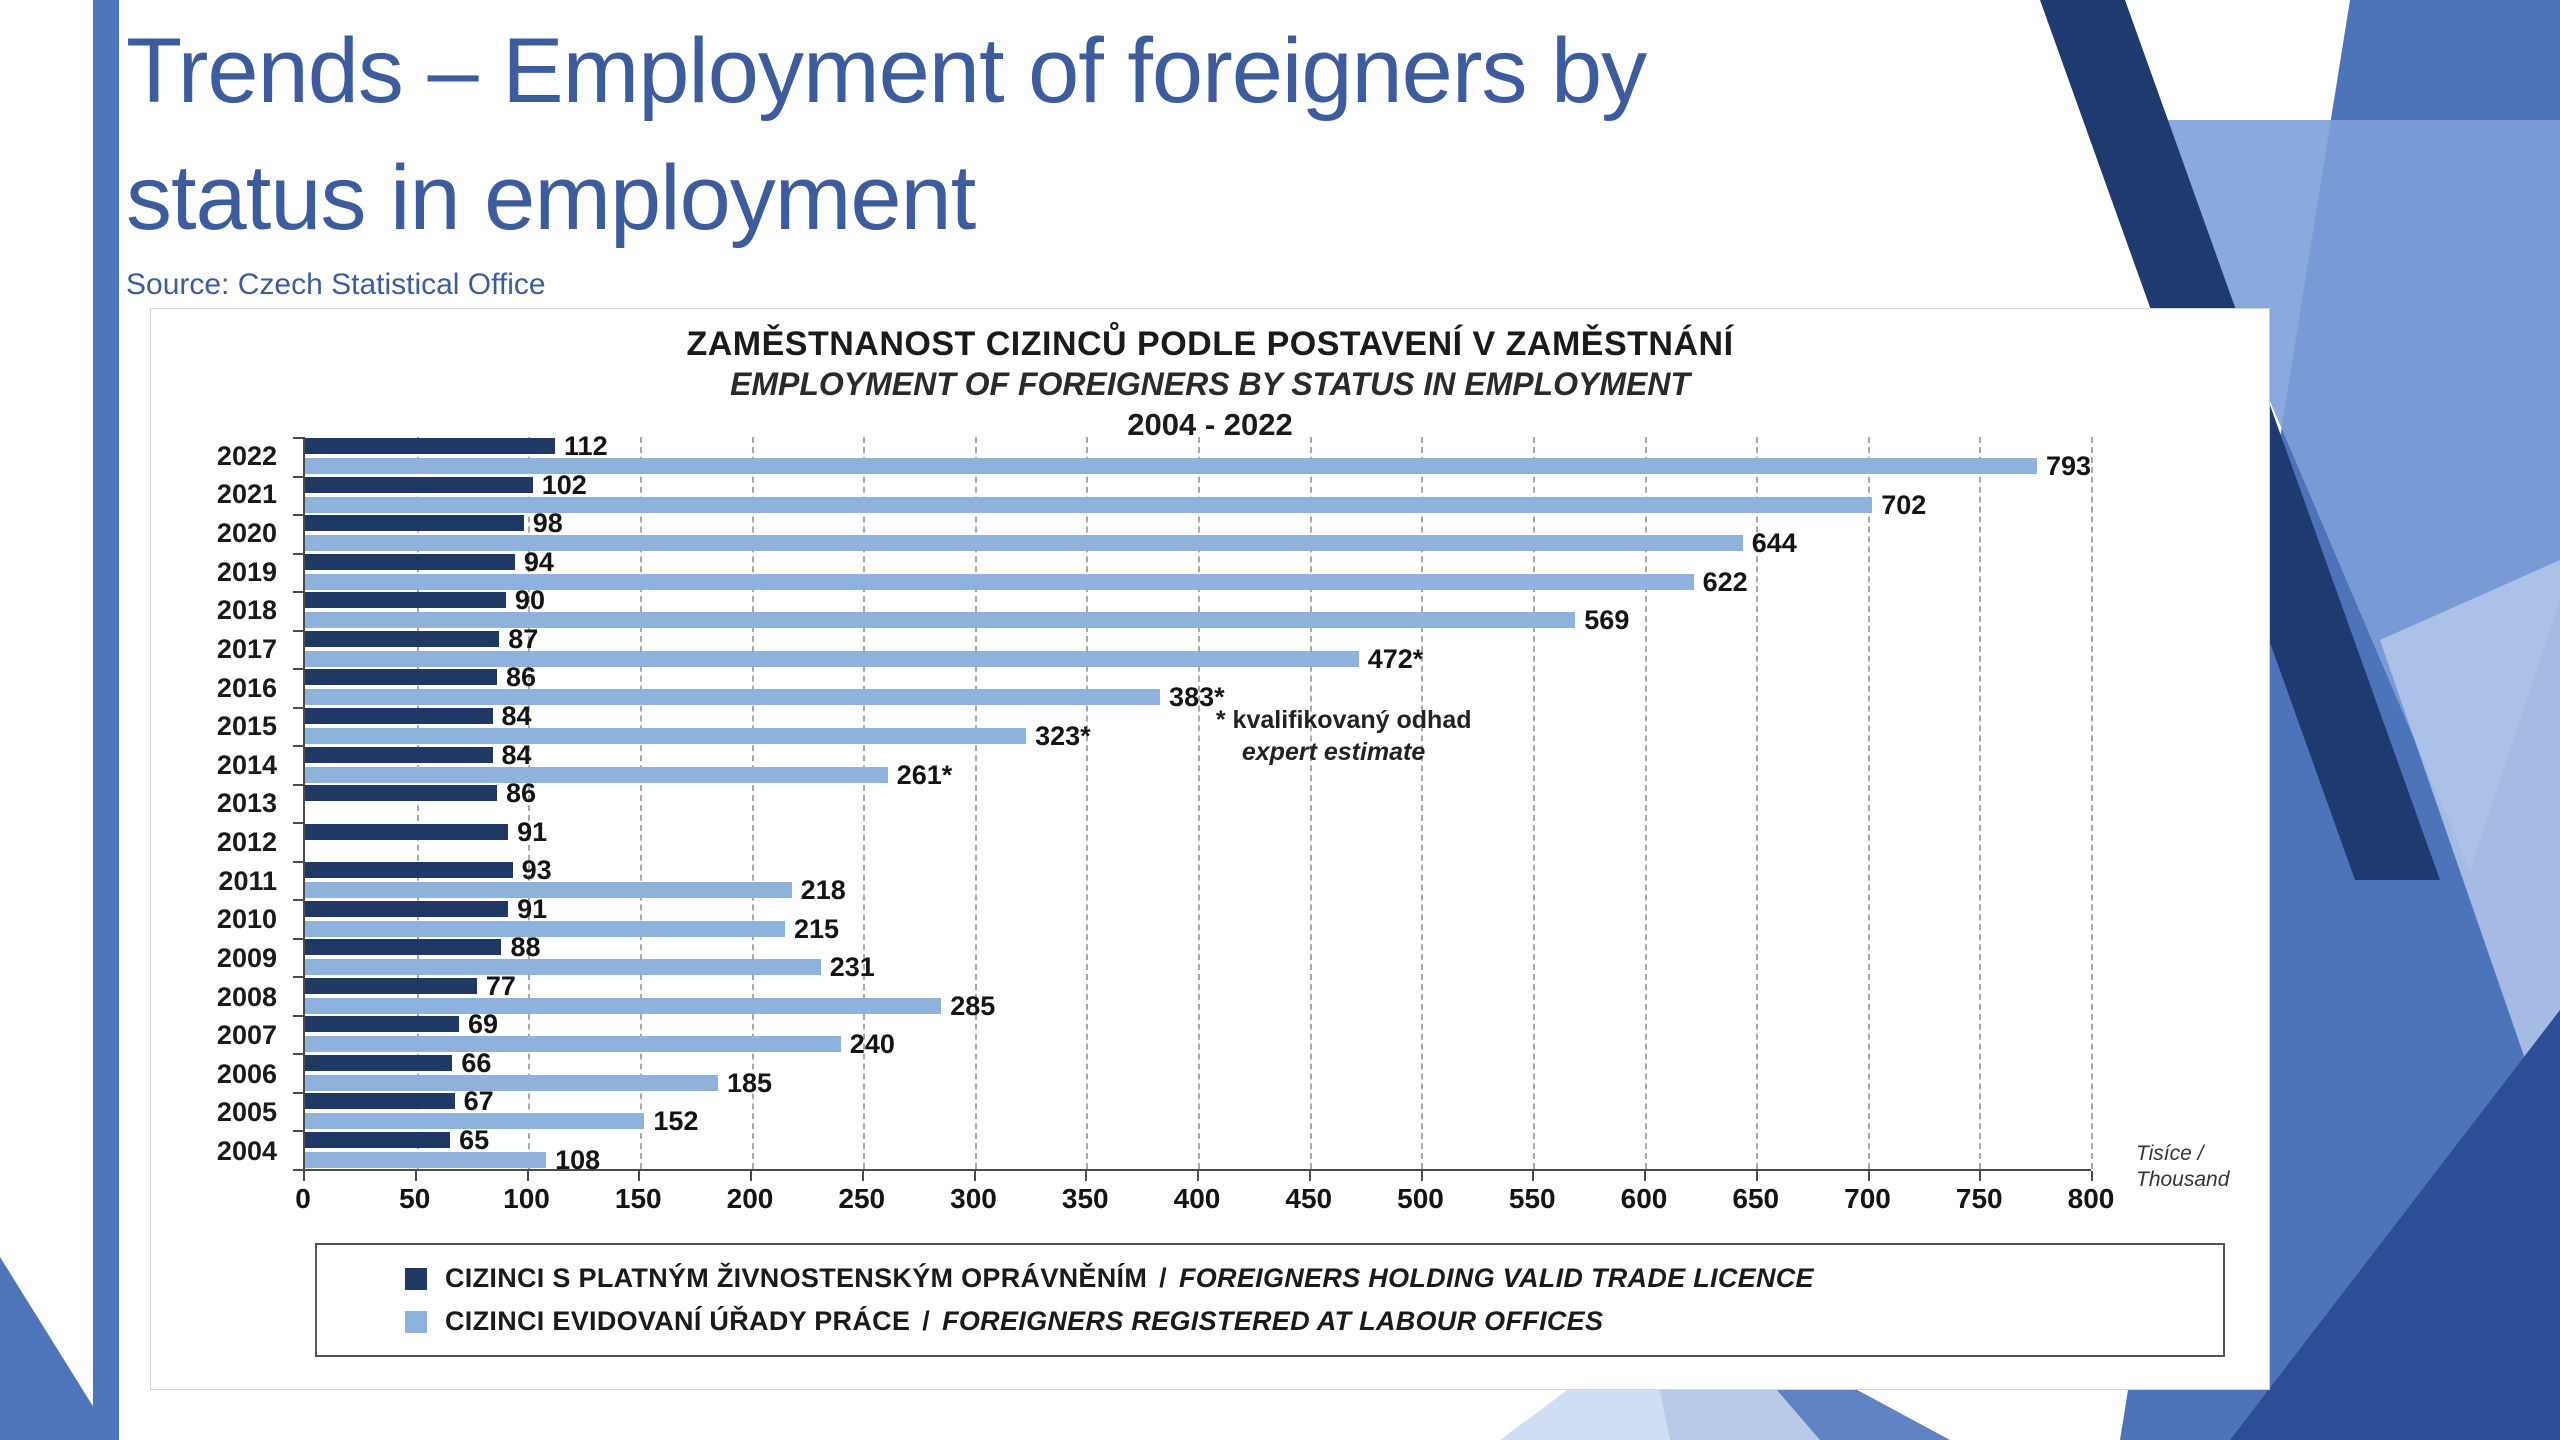  Describe the element at coordinates (551, 197) in the screenshot. I see `page-title-line-2: status in employment` at that location.